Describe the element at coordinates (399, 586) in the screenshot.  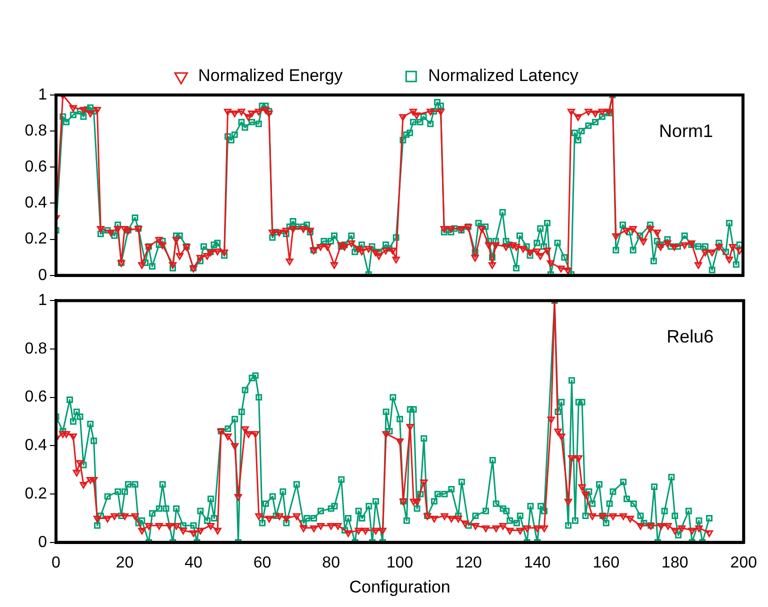
I see `x-axis-title: Configuration` at that location.